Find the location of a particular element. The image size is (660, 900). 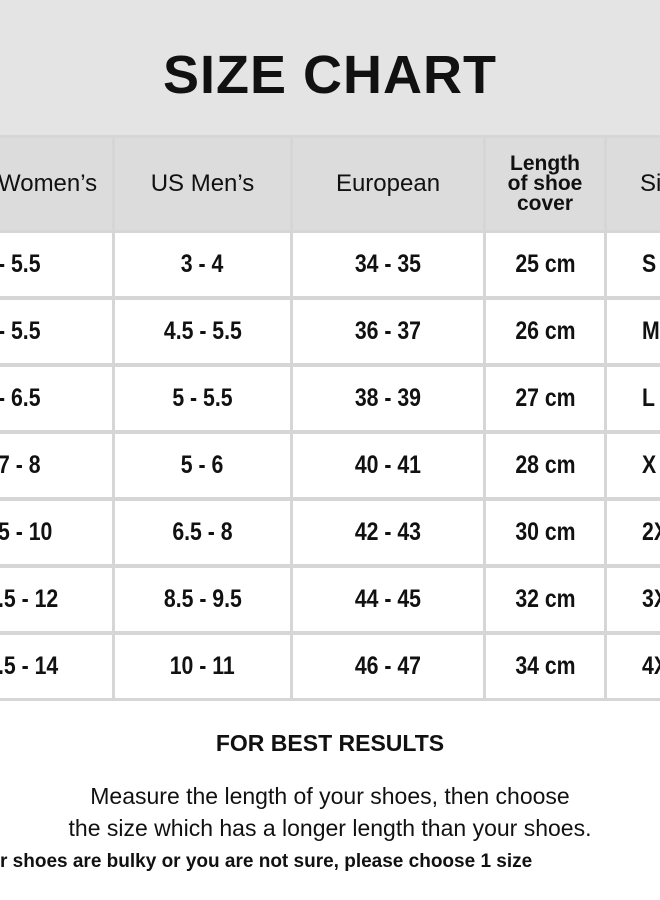

table-cell: 27 cm is located at coordinates (545, 398).